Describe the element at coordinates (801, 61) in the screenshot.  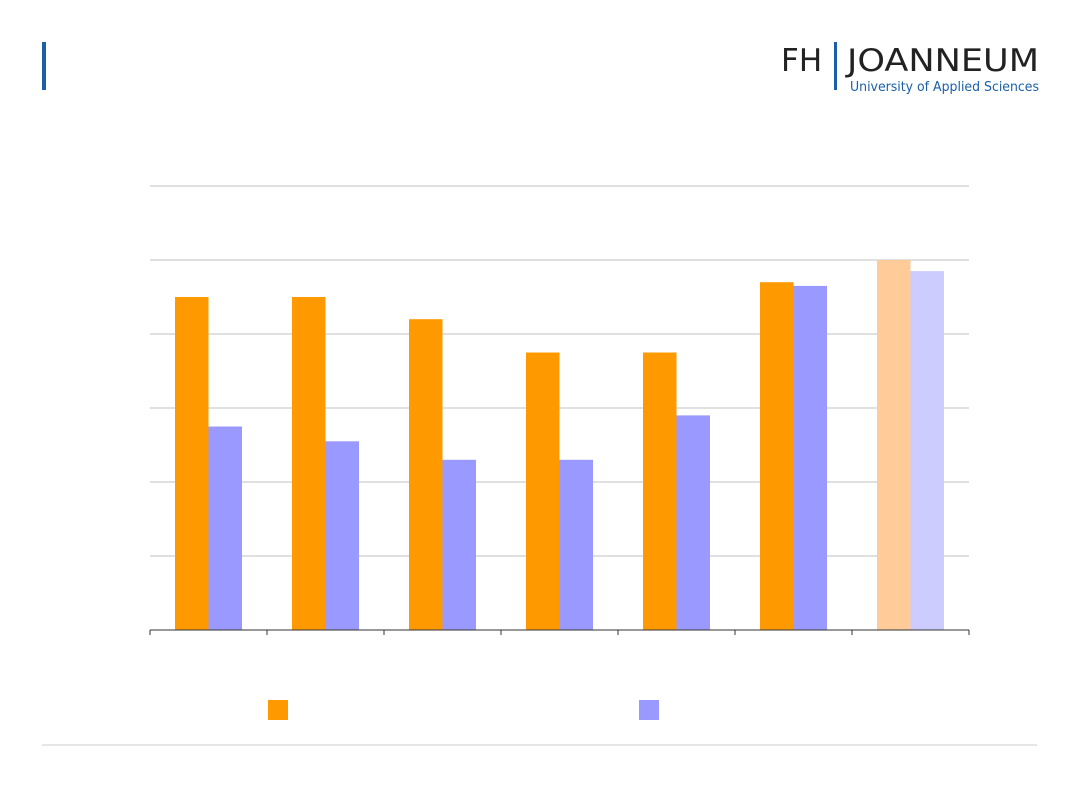
I see `logo-short: FH` at that location.